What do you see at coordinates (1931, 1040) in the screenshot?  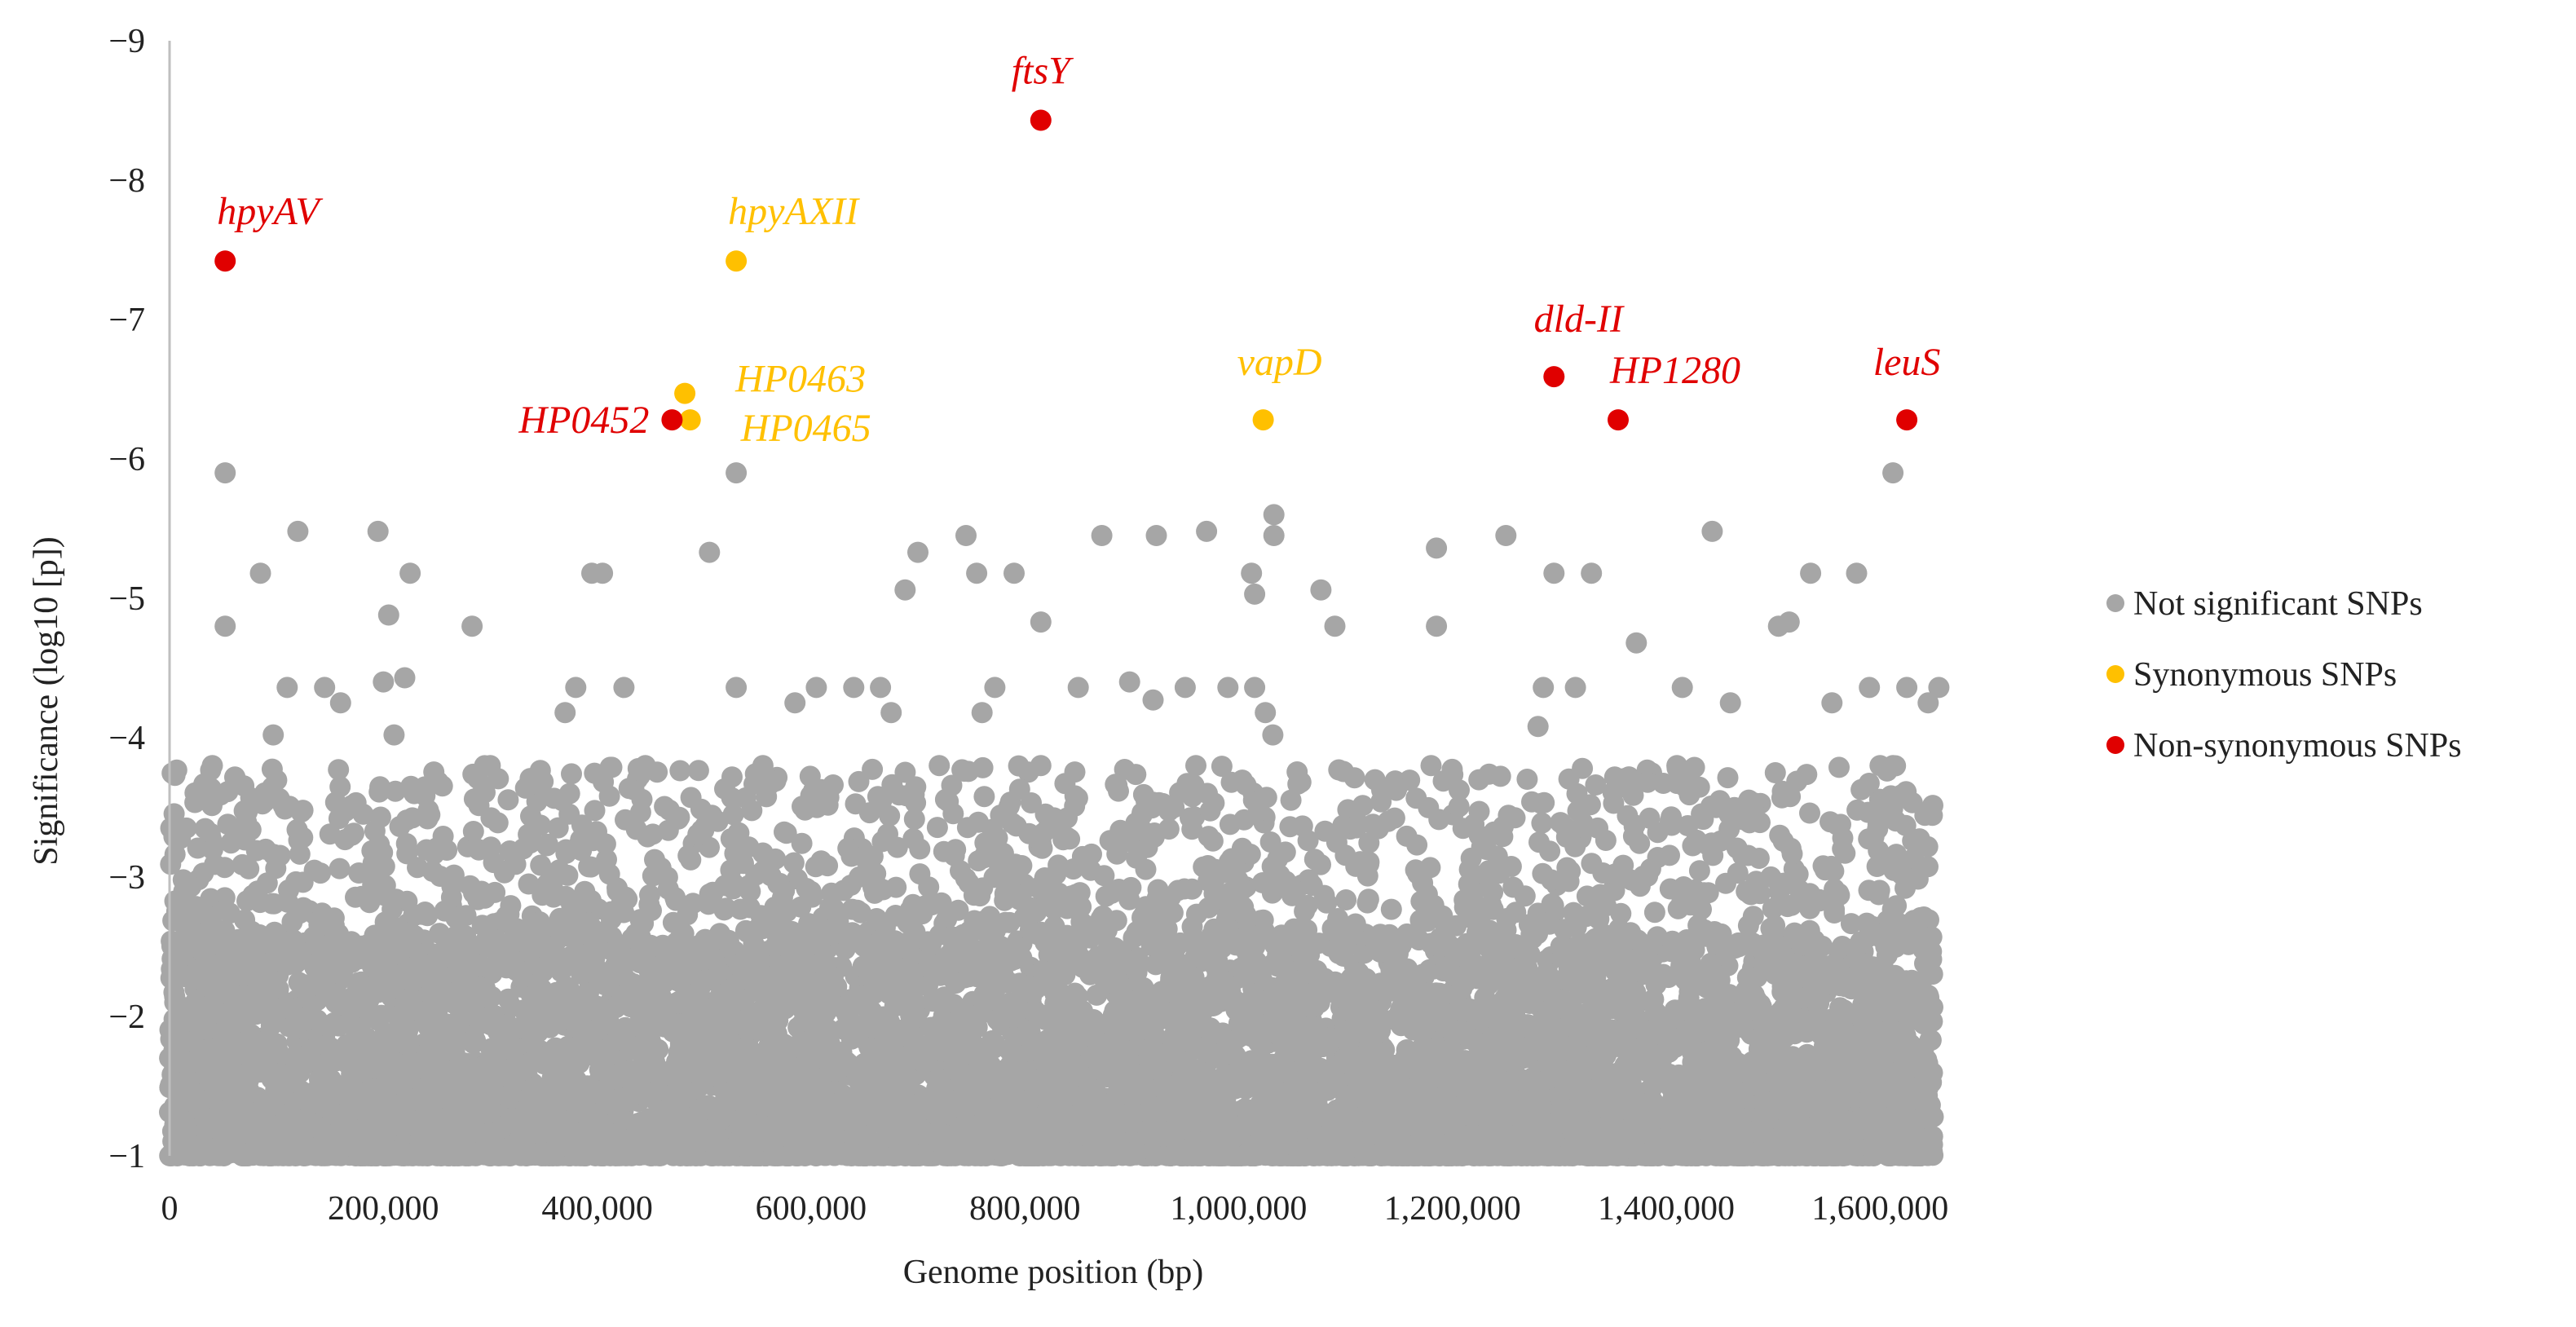 I see `snp-point-not-significant` at bounding box center [1931, 1040].